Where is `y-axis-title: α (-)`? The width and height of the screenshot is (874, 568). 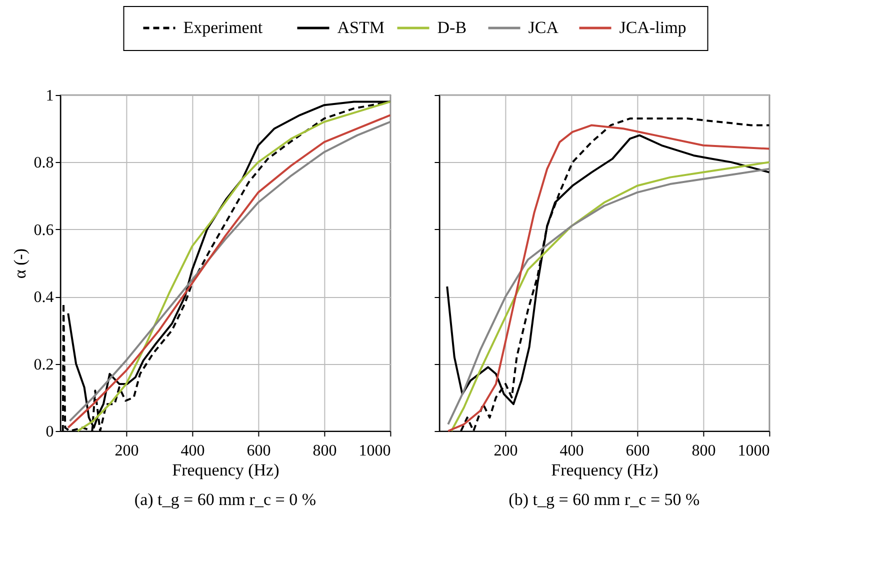
y-axis-title: α (-) is located at coordinates (20, 263).